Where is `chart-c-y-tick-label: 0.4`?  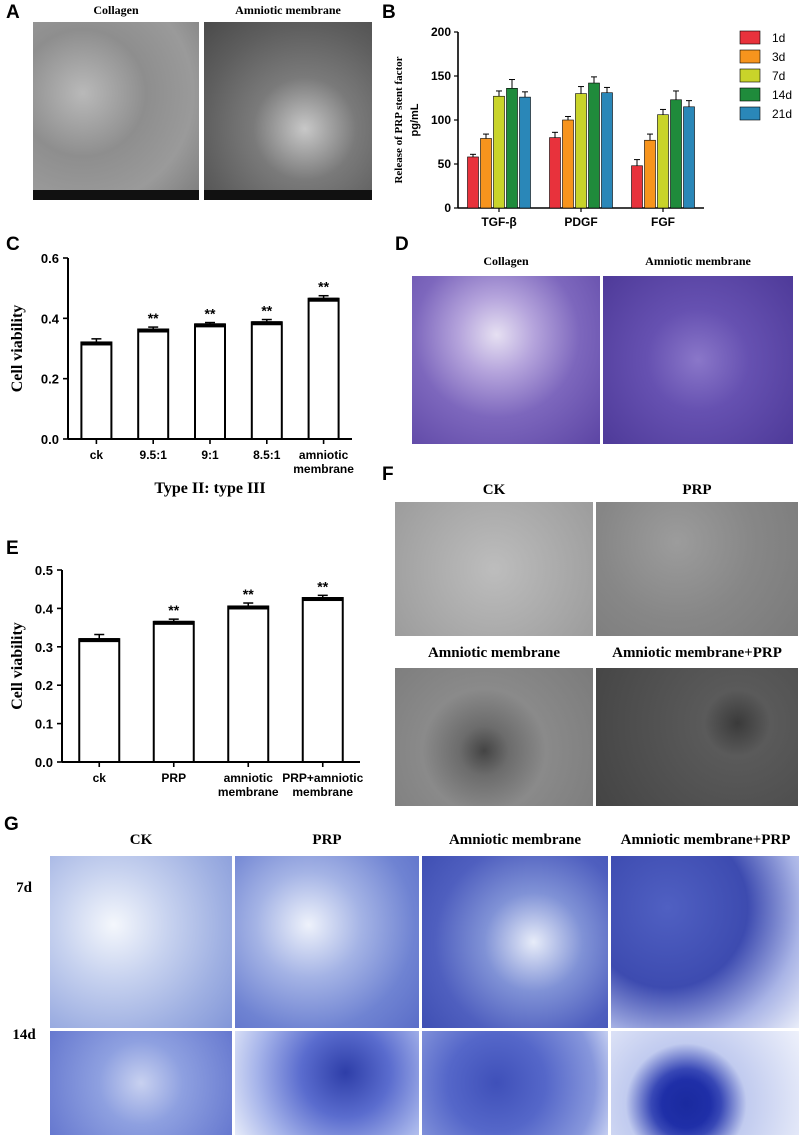 chart-c-y-tick-label: 0.4 is located at coordinates (50, 318).